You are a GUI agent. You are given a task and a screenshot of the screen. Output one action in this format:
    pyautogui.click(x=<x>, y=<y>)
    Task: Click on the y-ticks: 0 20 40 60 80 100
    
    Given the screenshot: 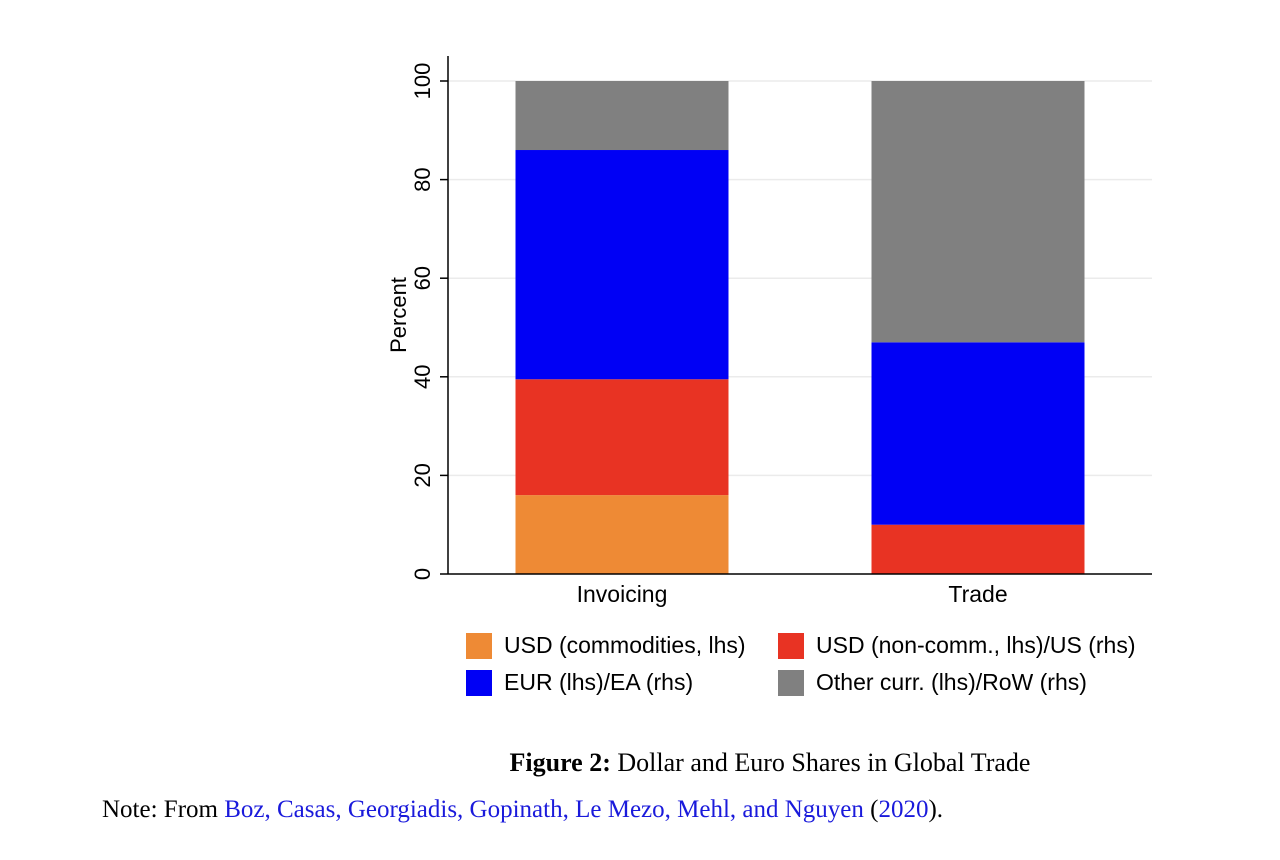 What is the action you would take?
    pyautogui.click(x=429, y=321)
    